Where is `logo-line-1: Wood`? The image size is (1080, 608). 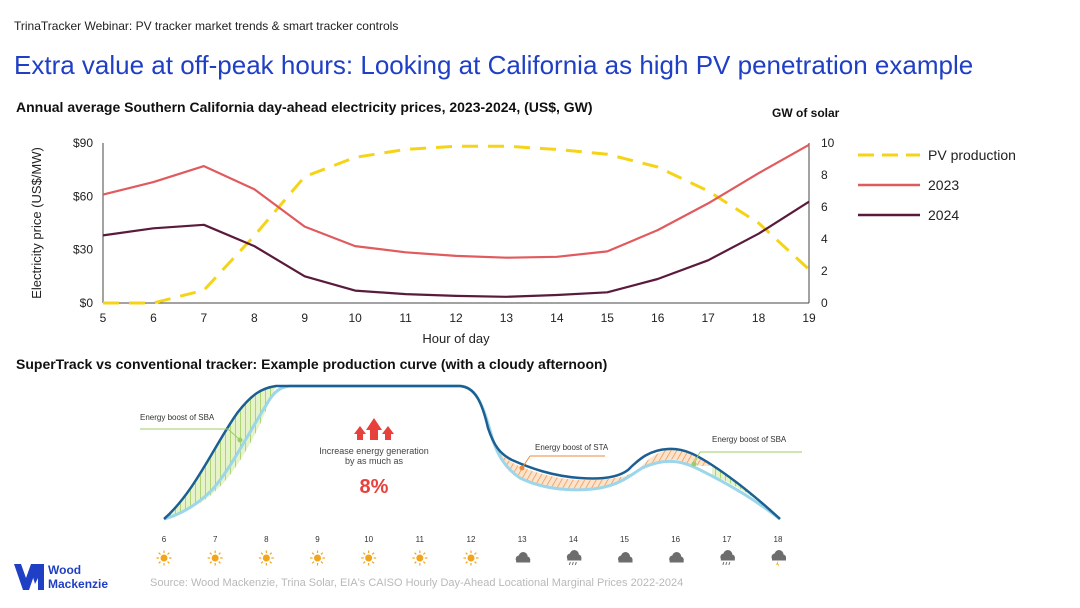 logo-line-1: Wood is located at coordinates (65, 570).